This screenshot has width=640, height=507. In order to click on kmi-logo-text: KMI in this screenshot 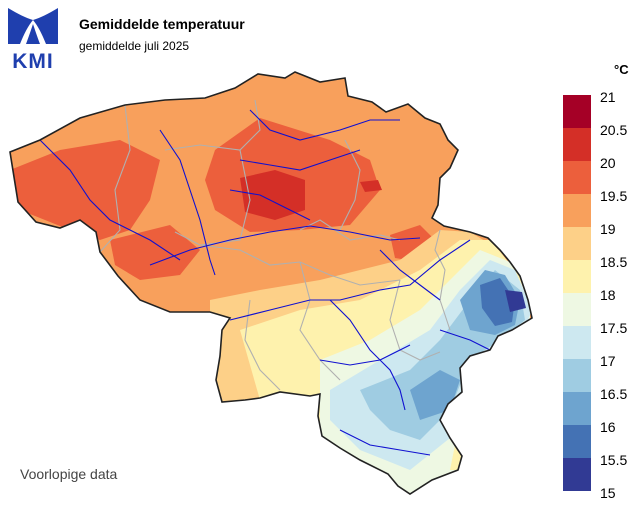, I will do `click(33, 61)`.